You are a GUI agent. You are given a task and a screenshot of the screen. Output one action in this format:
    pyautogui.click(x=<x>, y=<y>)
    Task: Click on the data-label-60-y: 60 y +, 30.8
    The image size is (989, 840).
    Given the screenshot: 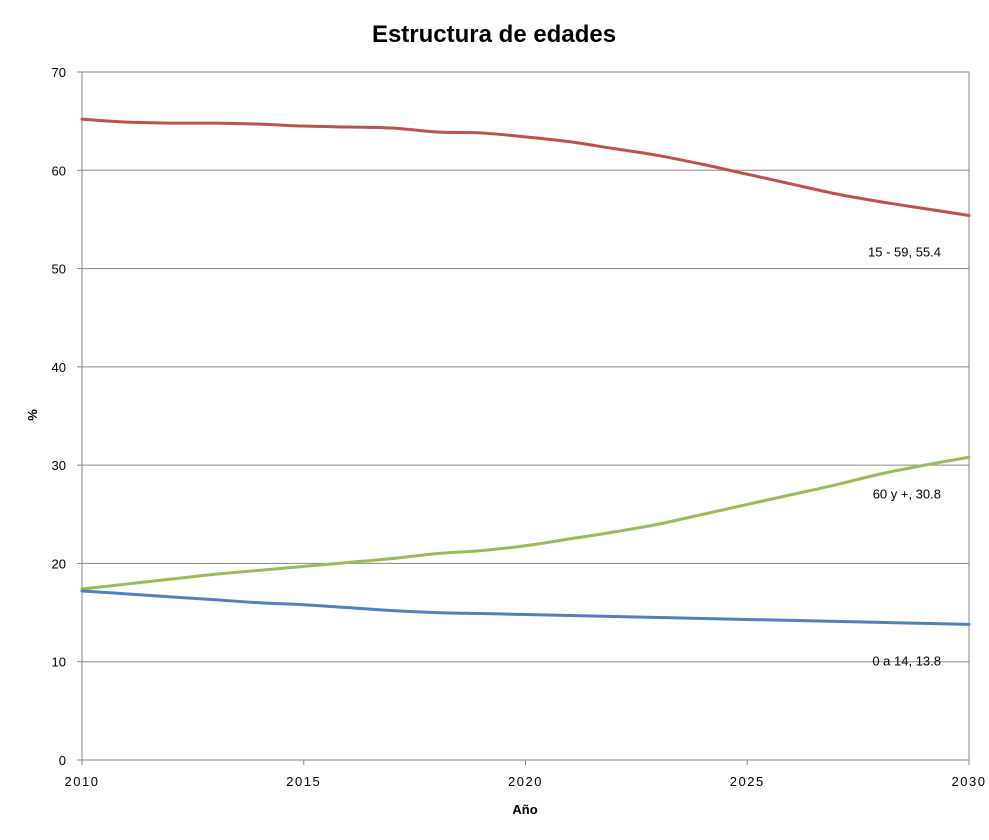 What is the action you would take?
    pyautogui.click(x=907, y=493)
    